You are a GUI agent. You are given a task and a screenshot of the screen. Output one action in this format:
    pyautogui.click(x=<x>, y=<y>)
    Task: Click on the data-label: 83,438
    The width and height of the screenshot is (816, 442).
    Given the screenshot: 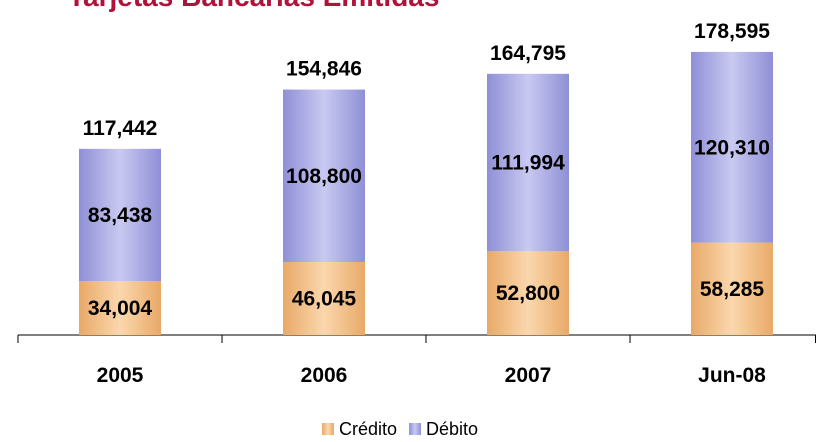 What is the action you would take?
    pyautogui.click(x=120, y=215)
    